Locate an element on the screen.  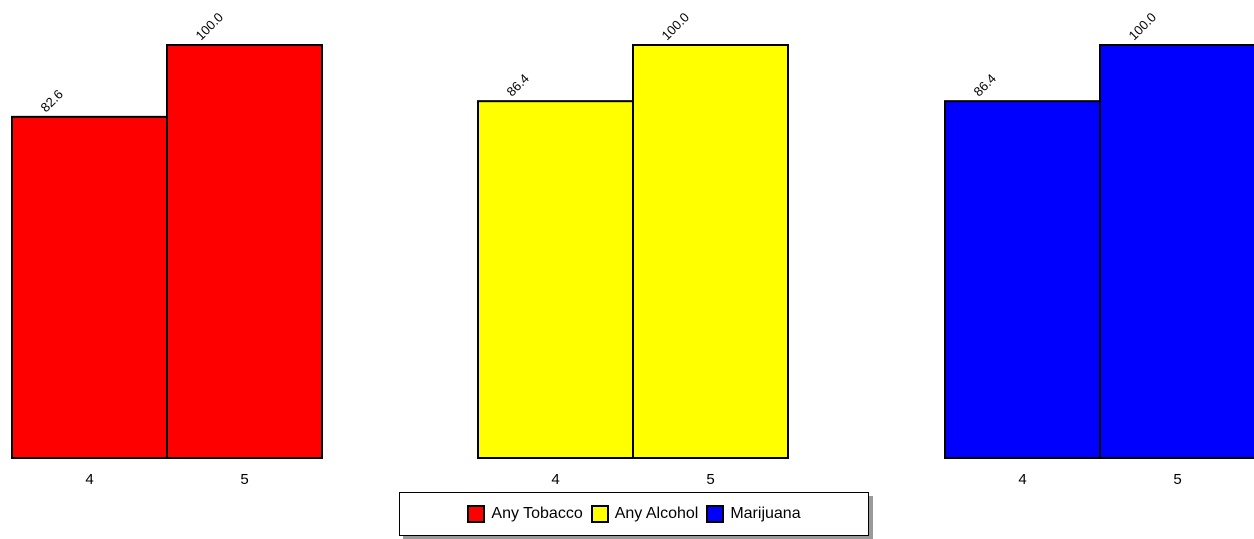
tick-label-alcohol-4: 4 is located at coordinates (555, 479).